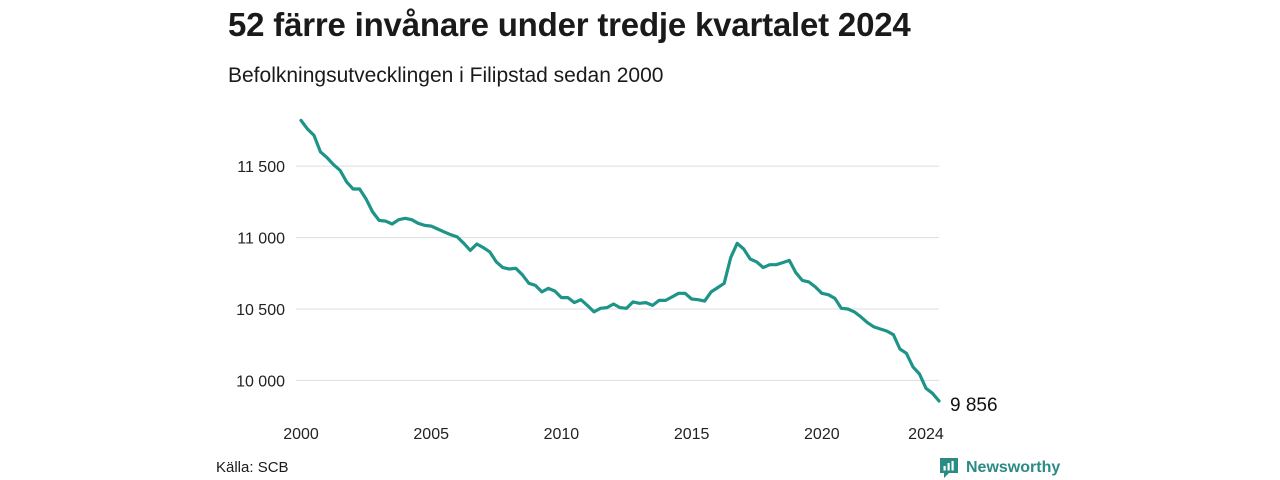  What do you see at coordinates (692, 434) in the screenshot?
I see `x-tick-label: 2015` at bounding box center [692, 434].